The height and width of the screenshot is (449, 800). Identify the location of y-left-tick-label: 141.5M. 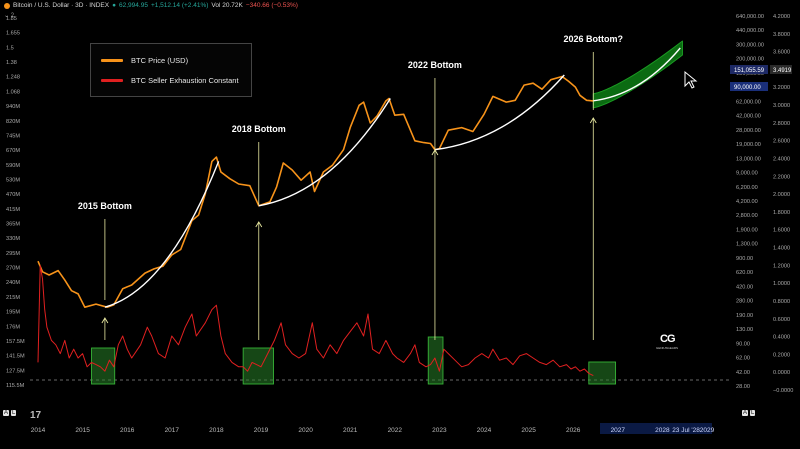
(15, 357).